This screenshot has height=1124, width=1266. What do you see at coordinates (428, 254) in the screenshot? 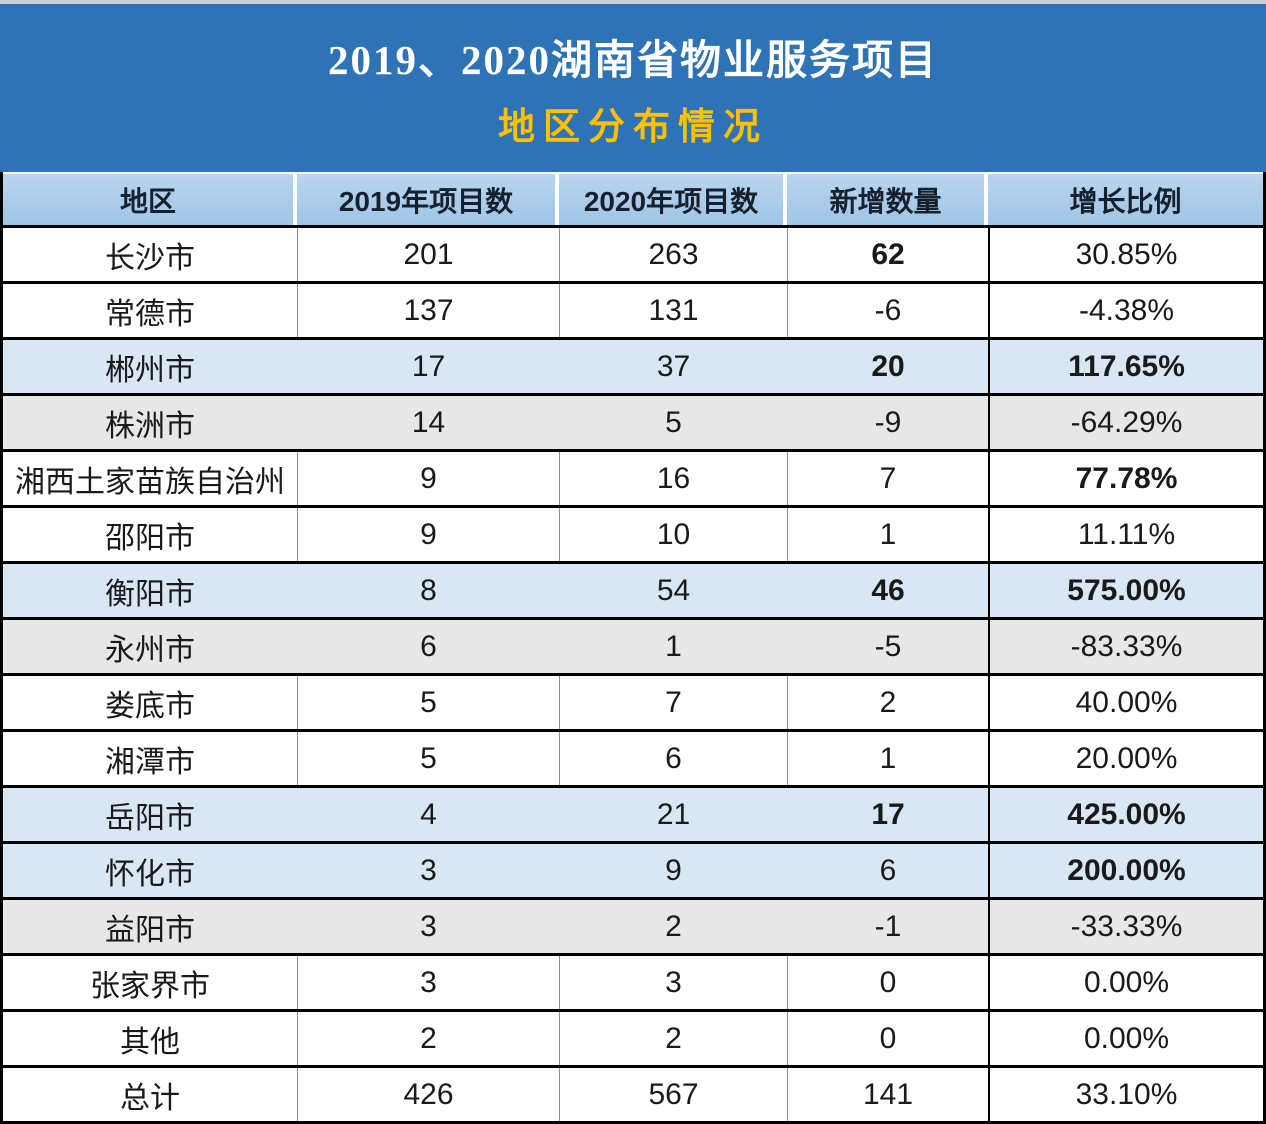
I see `projects-2019-cell: 201` at bounding box center [428, 254].